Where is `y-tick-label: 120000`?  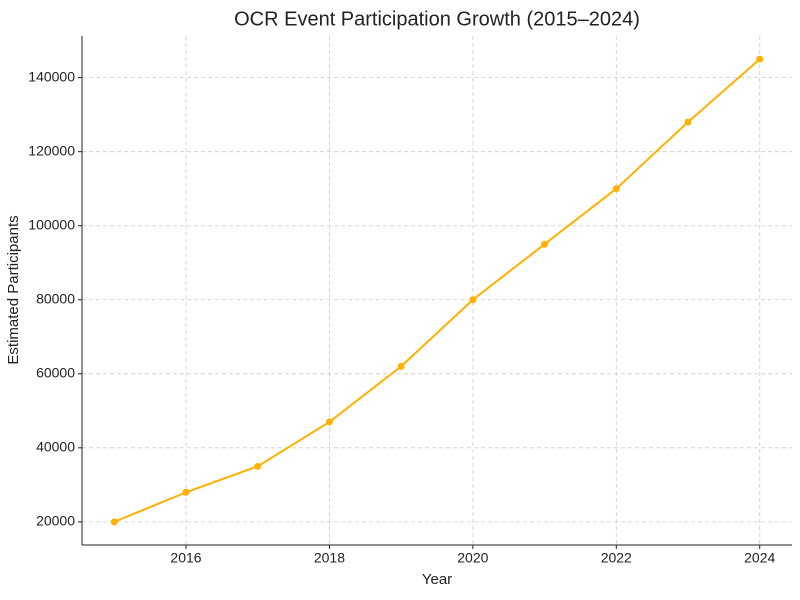
y-tick-label: 120000 is located at coordinates (51, 150).